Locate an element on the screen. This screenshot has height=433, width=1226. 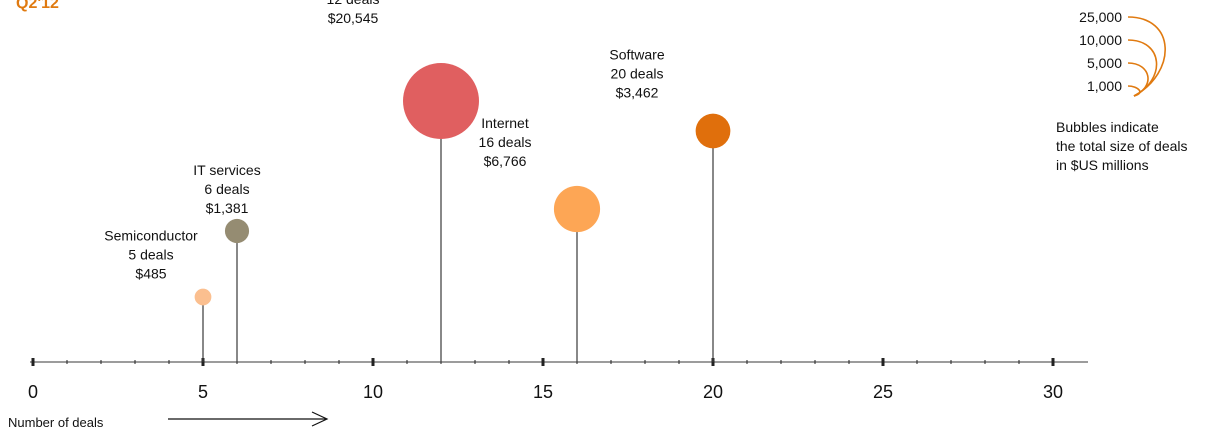
x-tick-label: 0 is located at coordinates (33, 392).